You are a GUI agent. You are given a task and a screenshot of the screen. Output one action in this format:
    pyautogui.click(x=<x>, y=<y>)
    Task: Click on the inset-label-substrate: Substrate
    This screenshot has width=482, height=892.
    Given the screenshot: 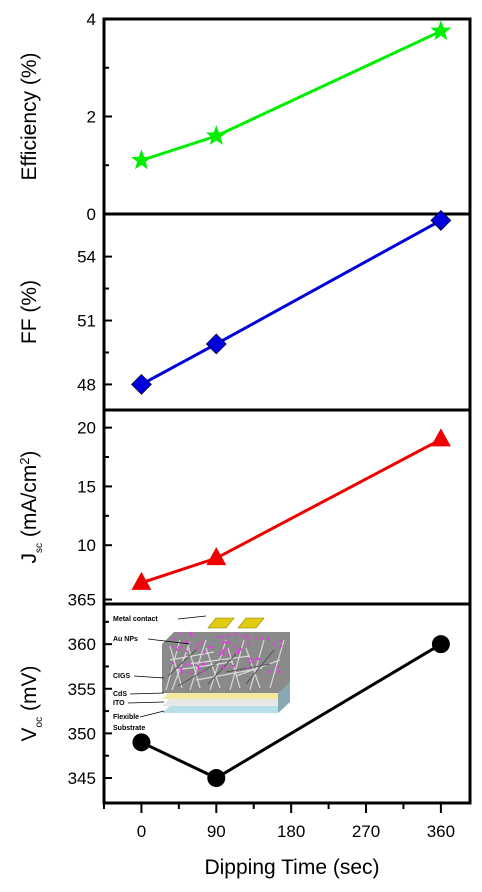 What is the action you would take?
    pyautogui.click(x=129, y=728)
    